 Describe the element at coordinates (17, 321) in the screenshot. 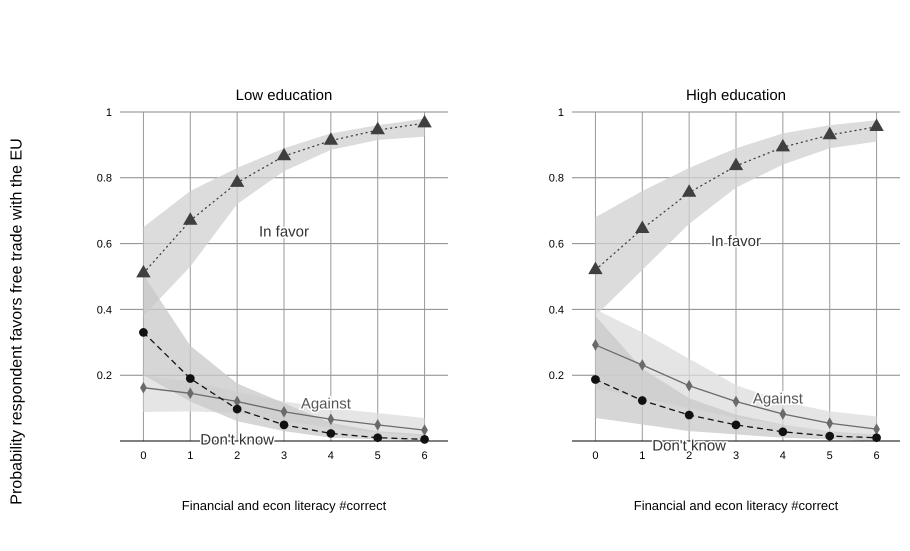

I see `y-axis-title: Probability respondent favors free trade with the EU` at that location.